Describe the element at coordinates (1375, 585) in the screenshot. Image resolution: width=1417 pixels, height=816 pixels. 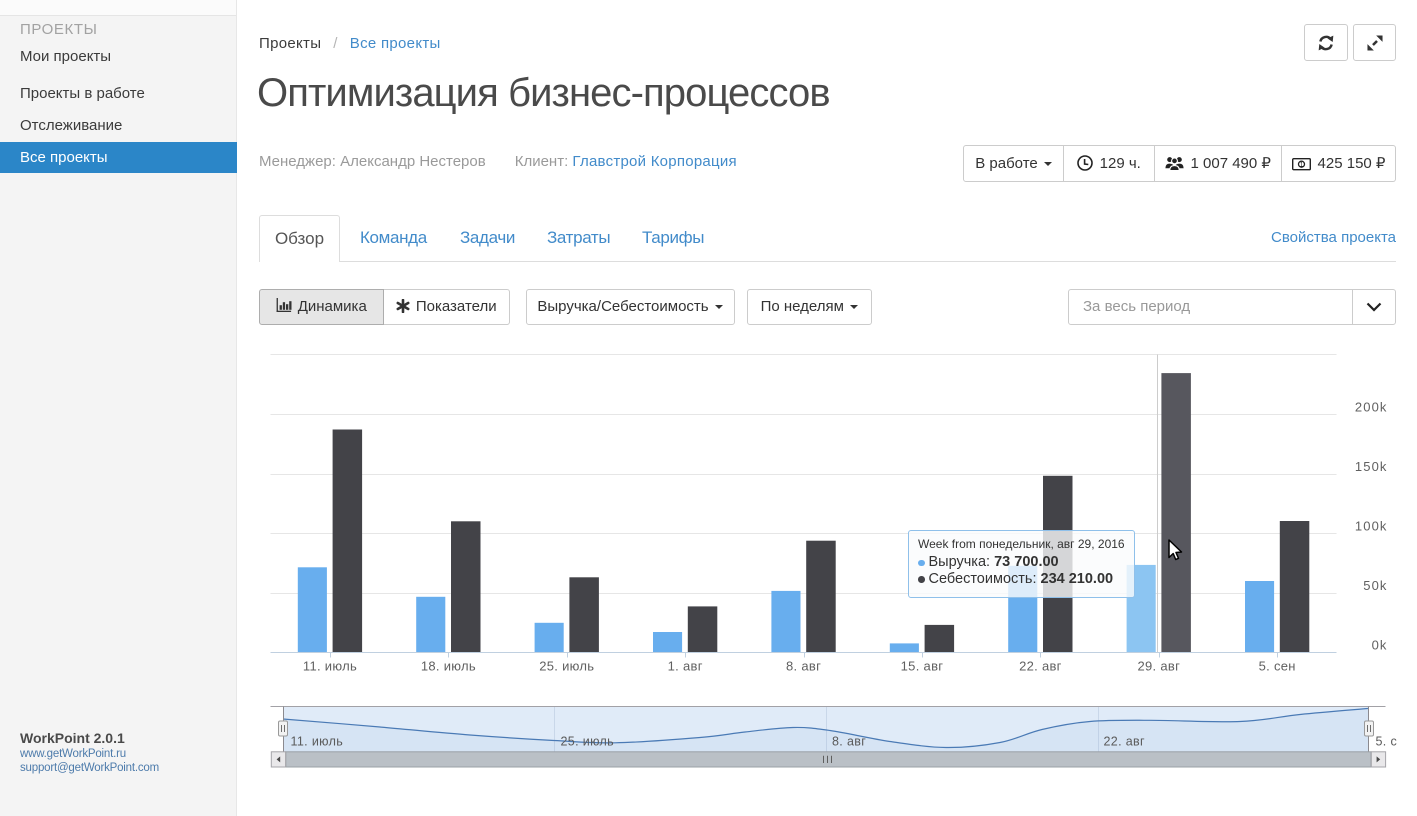
I see `svg-text: 50k` at that location.